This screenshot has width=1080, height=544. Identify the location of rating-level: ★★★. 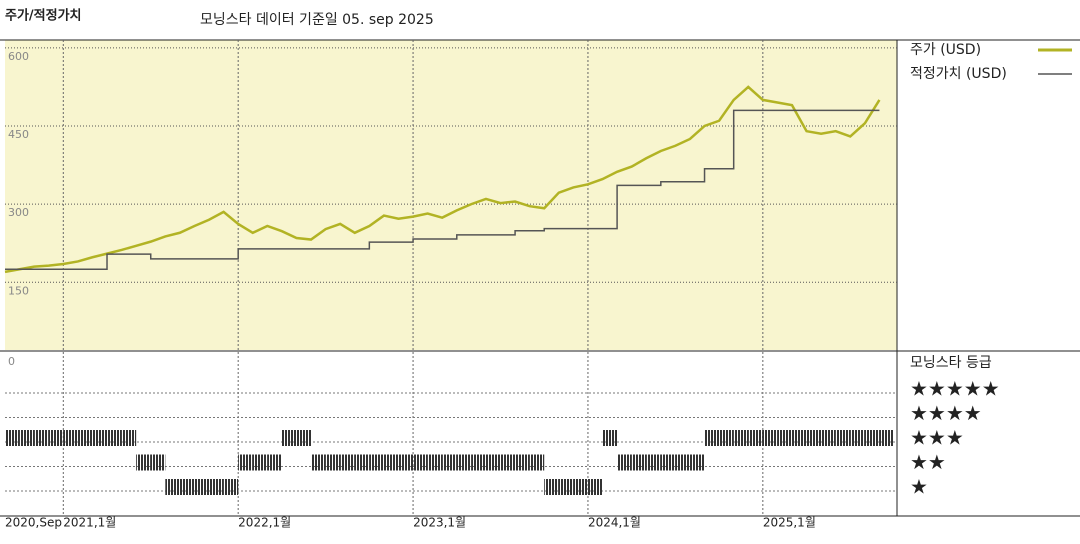
(937, 438).